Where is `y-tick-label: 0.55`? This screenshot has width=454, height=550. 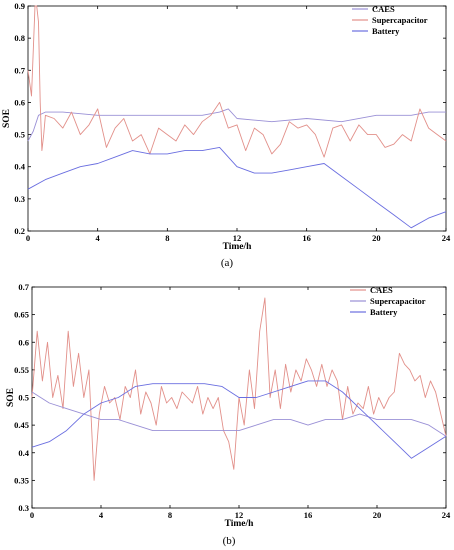
y-tick-label: 0.55 is located at coordinates (21, 370).